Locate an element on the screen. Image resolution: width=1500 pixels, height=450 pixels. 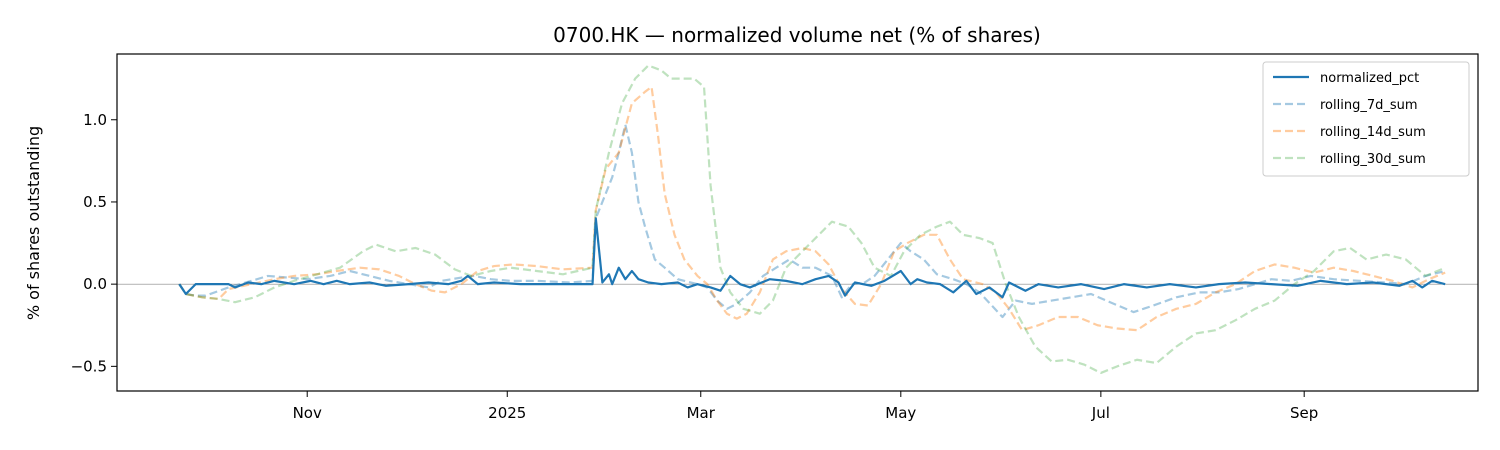
x-tick-label: 2025 is located at coordinates (507, 413).